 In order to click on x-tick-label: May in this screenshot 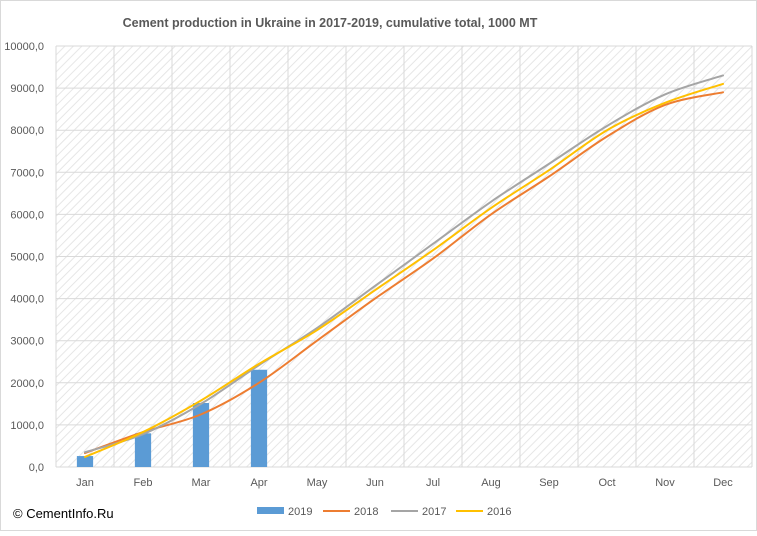, I will do `click(317, 483)`.